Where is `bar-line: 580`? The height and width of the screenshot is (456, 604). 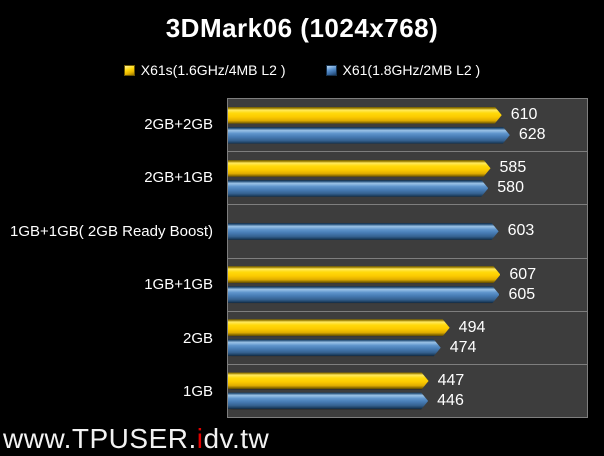 bar-line: 580 is located at coordinates (407, 188).